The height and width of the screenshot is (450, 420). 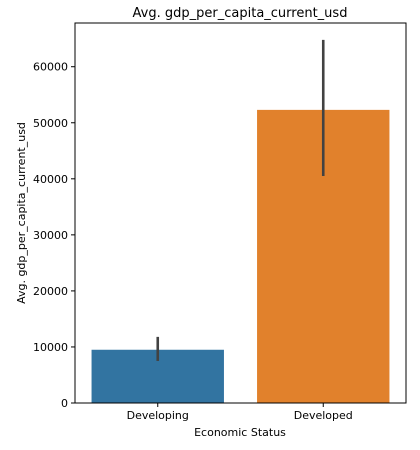 I want to click on y-tick-label: 20000, so click(x=50, y=291).